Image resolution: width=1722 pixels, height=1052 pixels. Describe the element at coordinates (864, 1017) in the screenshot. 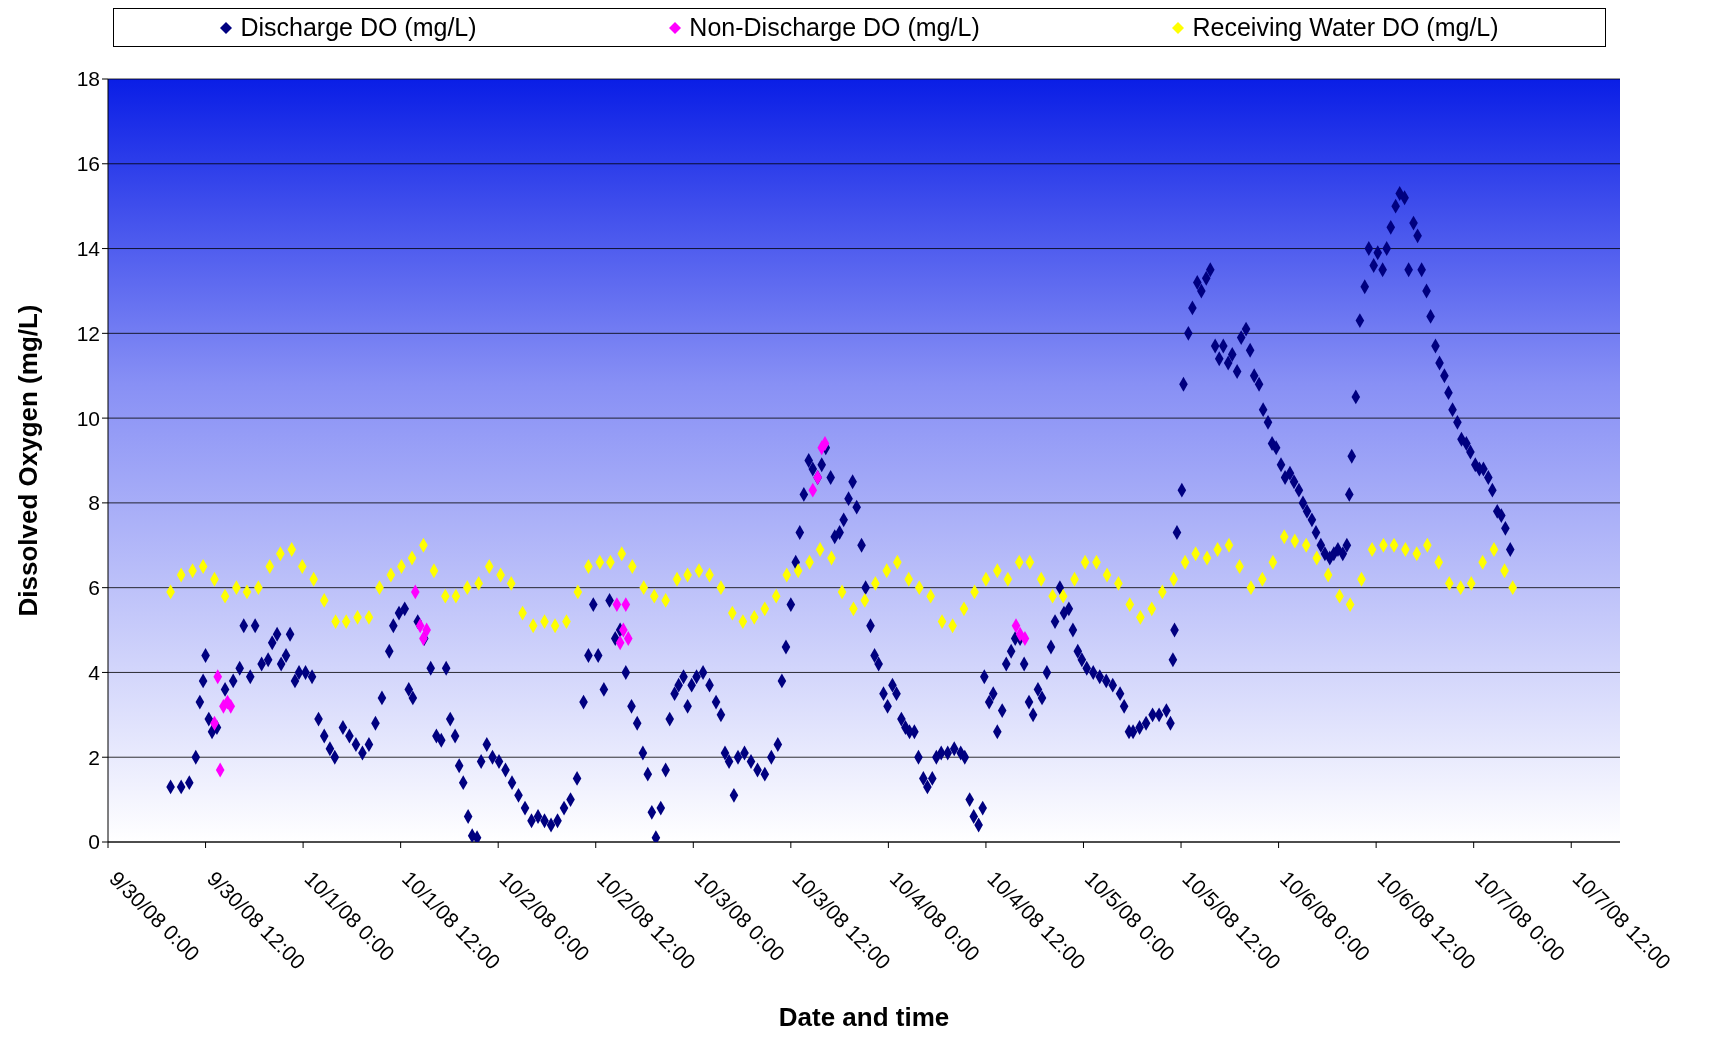

I see `x-axis-title: Date and time` at that location.